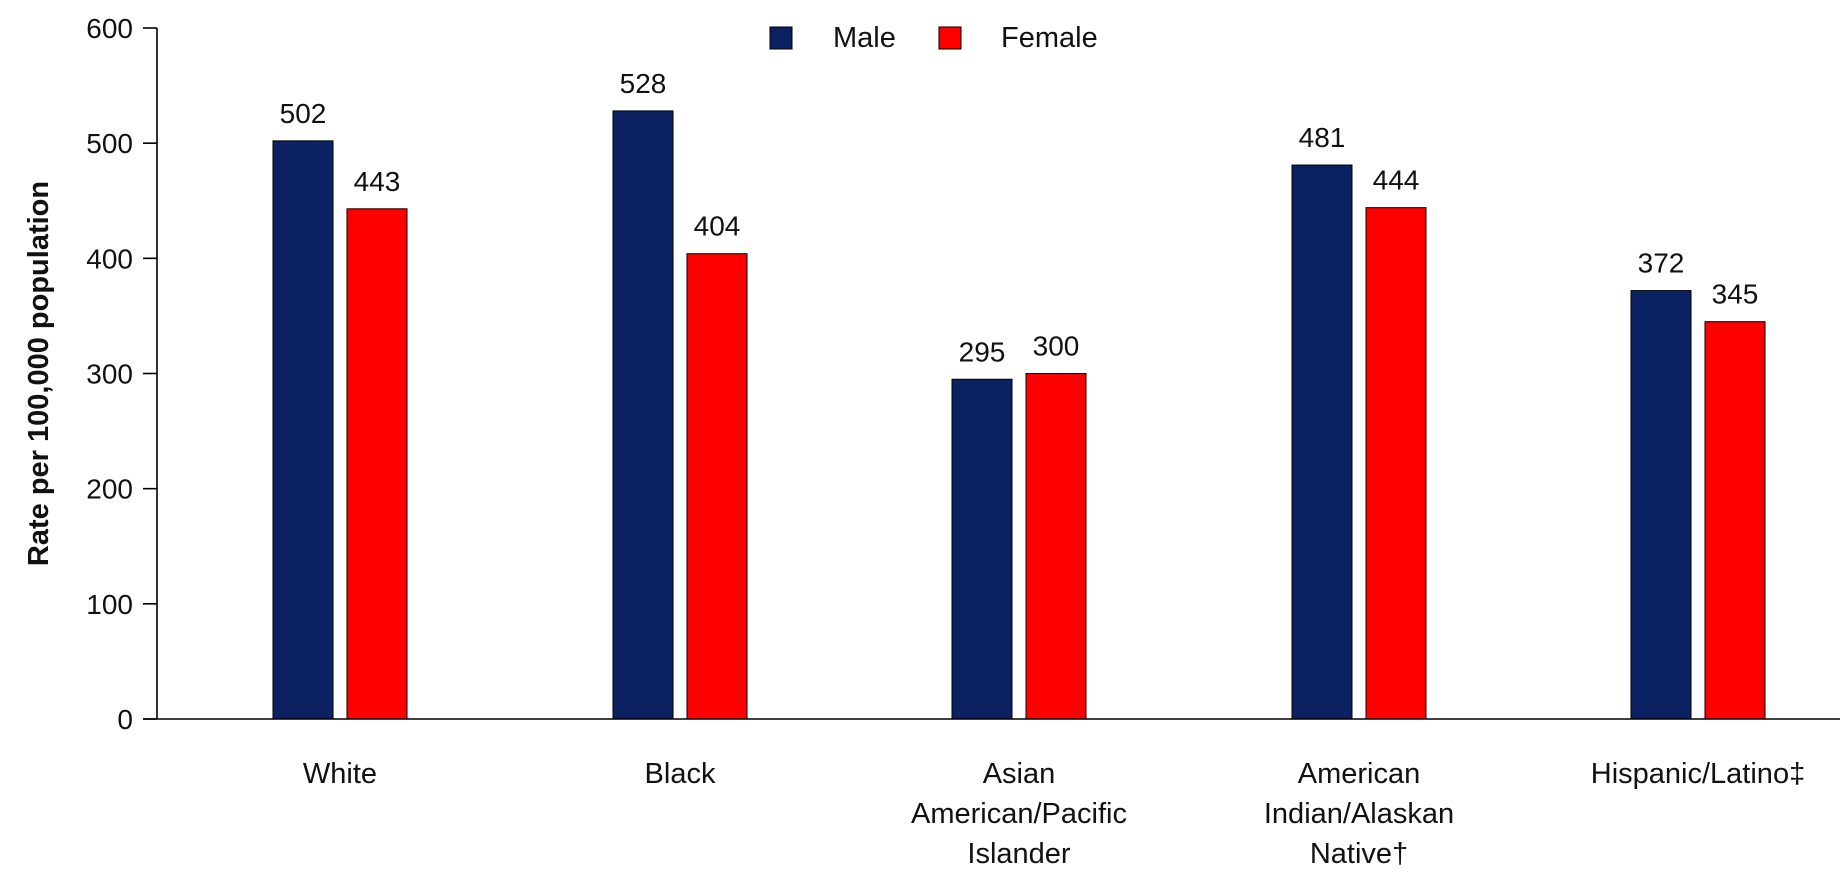 This screenshot has width=1840, height=878. What do you see at coordinates (109, 374) in the screenshot?
I see `y-tick-label: 300` at bounding box center [109, 374].